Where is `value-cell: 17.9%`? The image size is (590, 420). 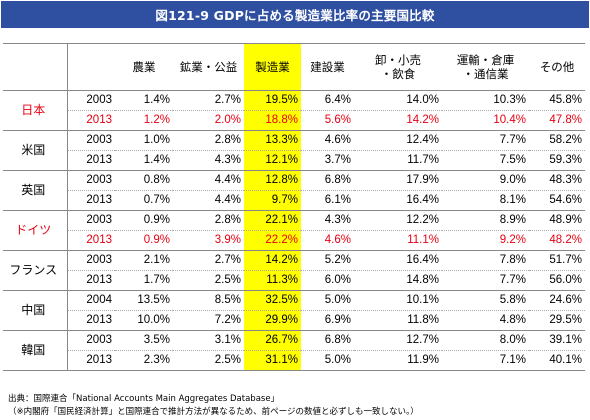 value-cell: 17.9% is located at coordinates (398, 180).